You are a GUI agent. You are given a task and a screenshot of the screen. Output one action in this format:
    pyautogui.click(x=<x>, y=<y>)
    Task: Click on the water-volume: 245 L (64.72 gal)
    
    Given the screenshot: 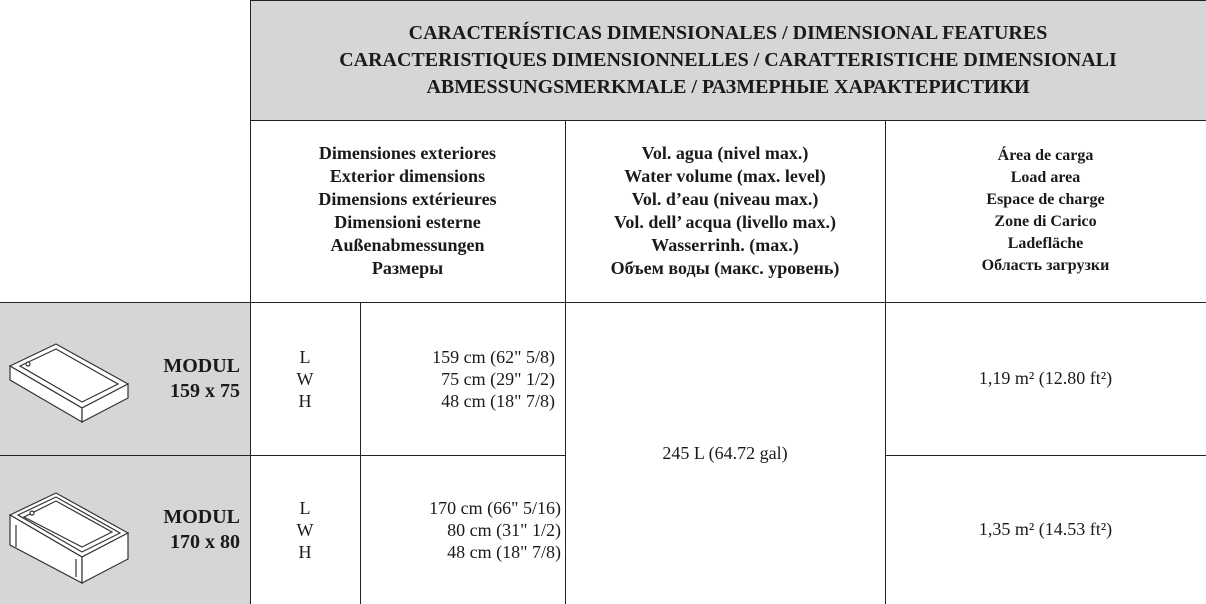 What is the action you would take?
    pyautogui.click(x=725, y=452)
    